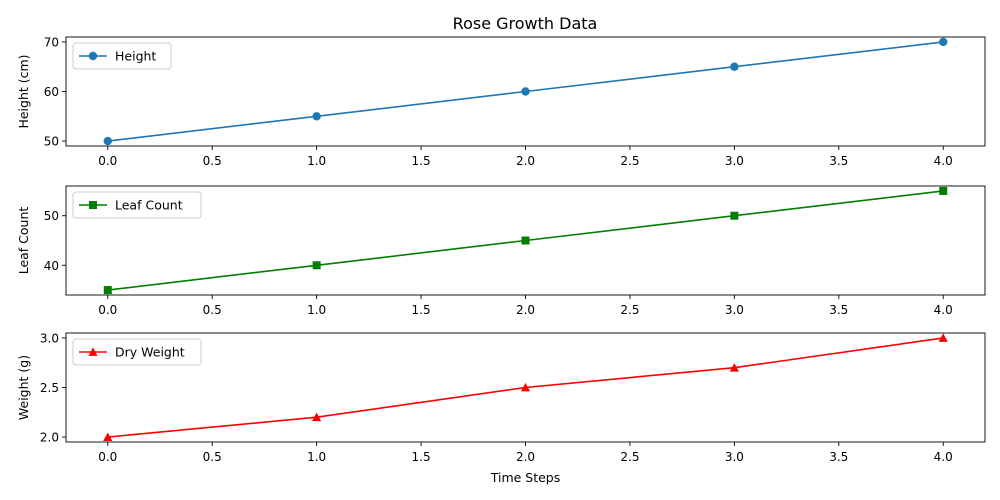 The image size is (1000, 500). What do you see at coordinates (51, 266) in the screenshot?
I see `y-tick-label: 40` at bounding box center [51, 266].